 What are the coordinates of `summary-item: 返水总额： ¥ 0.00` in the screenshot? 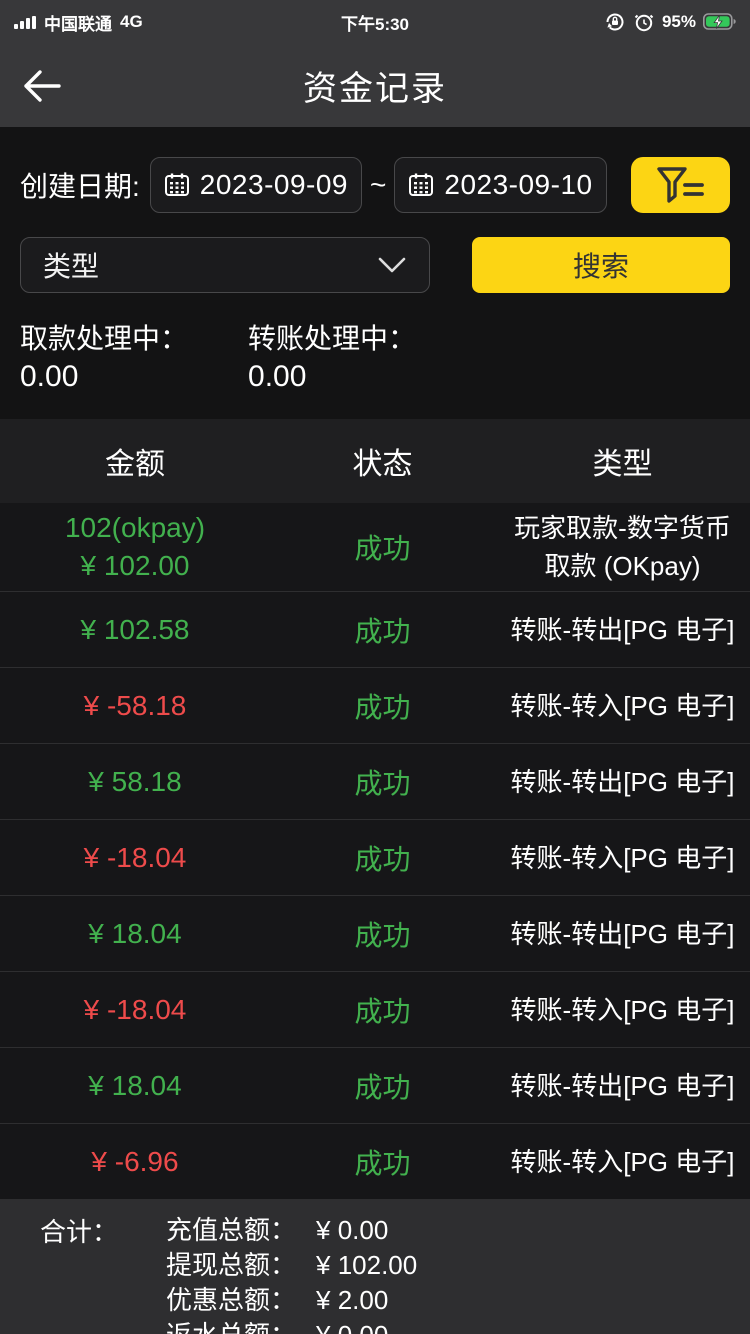 It's located at (291, 1326).